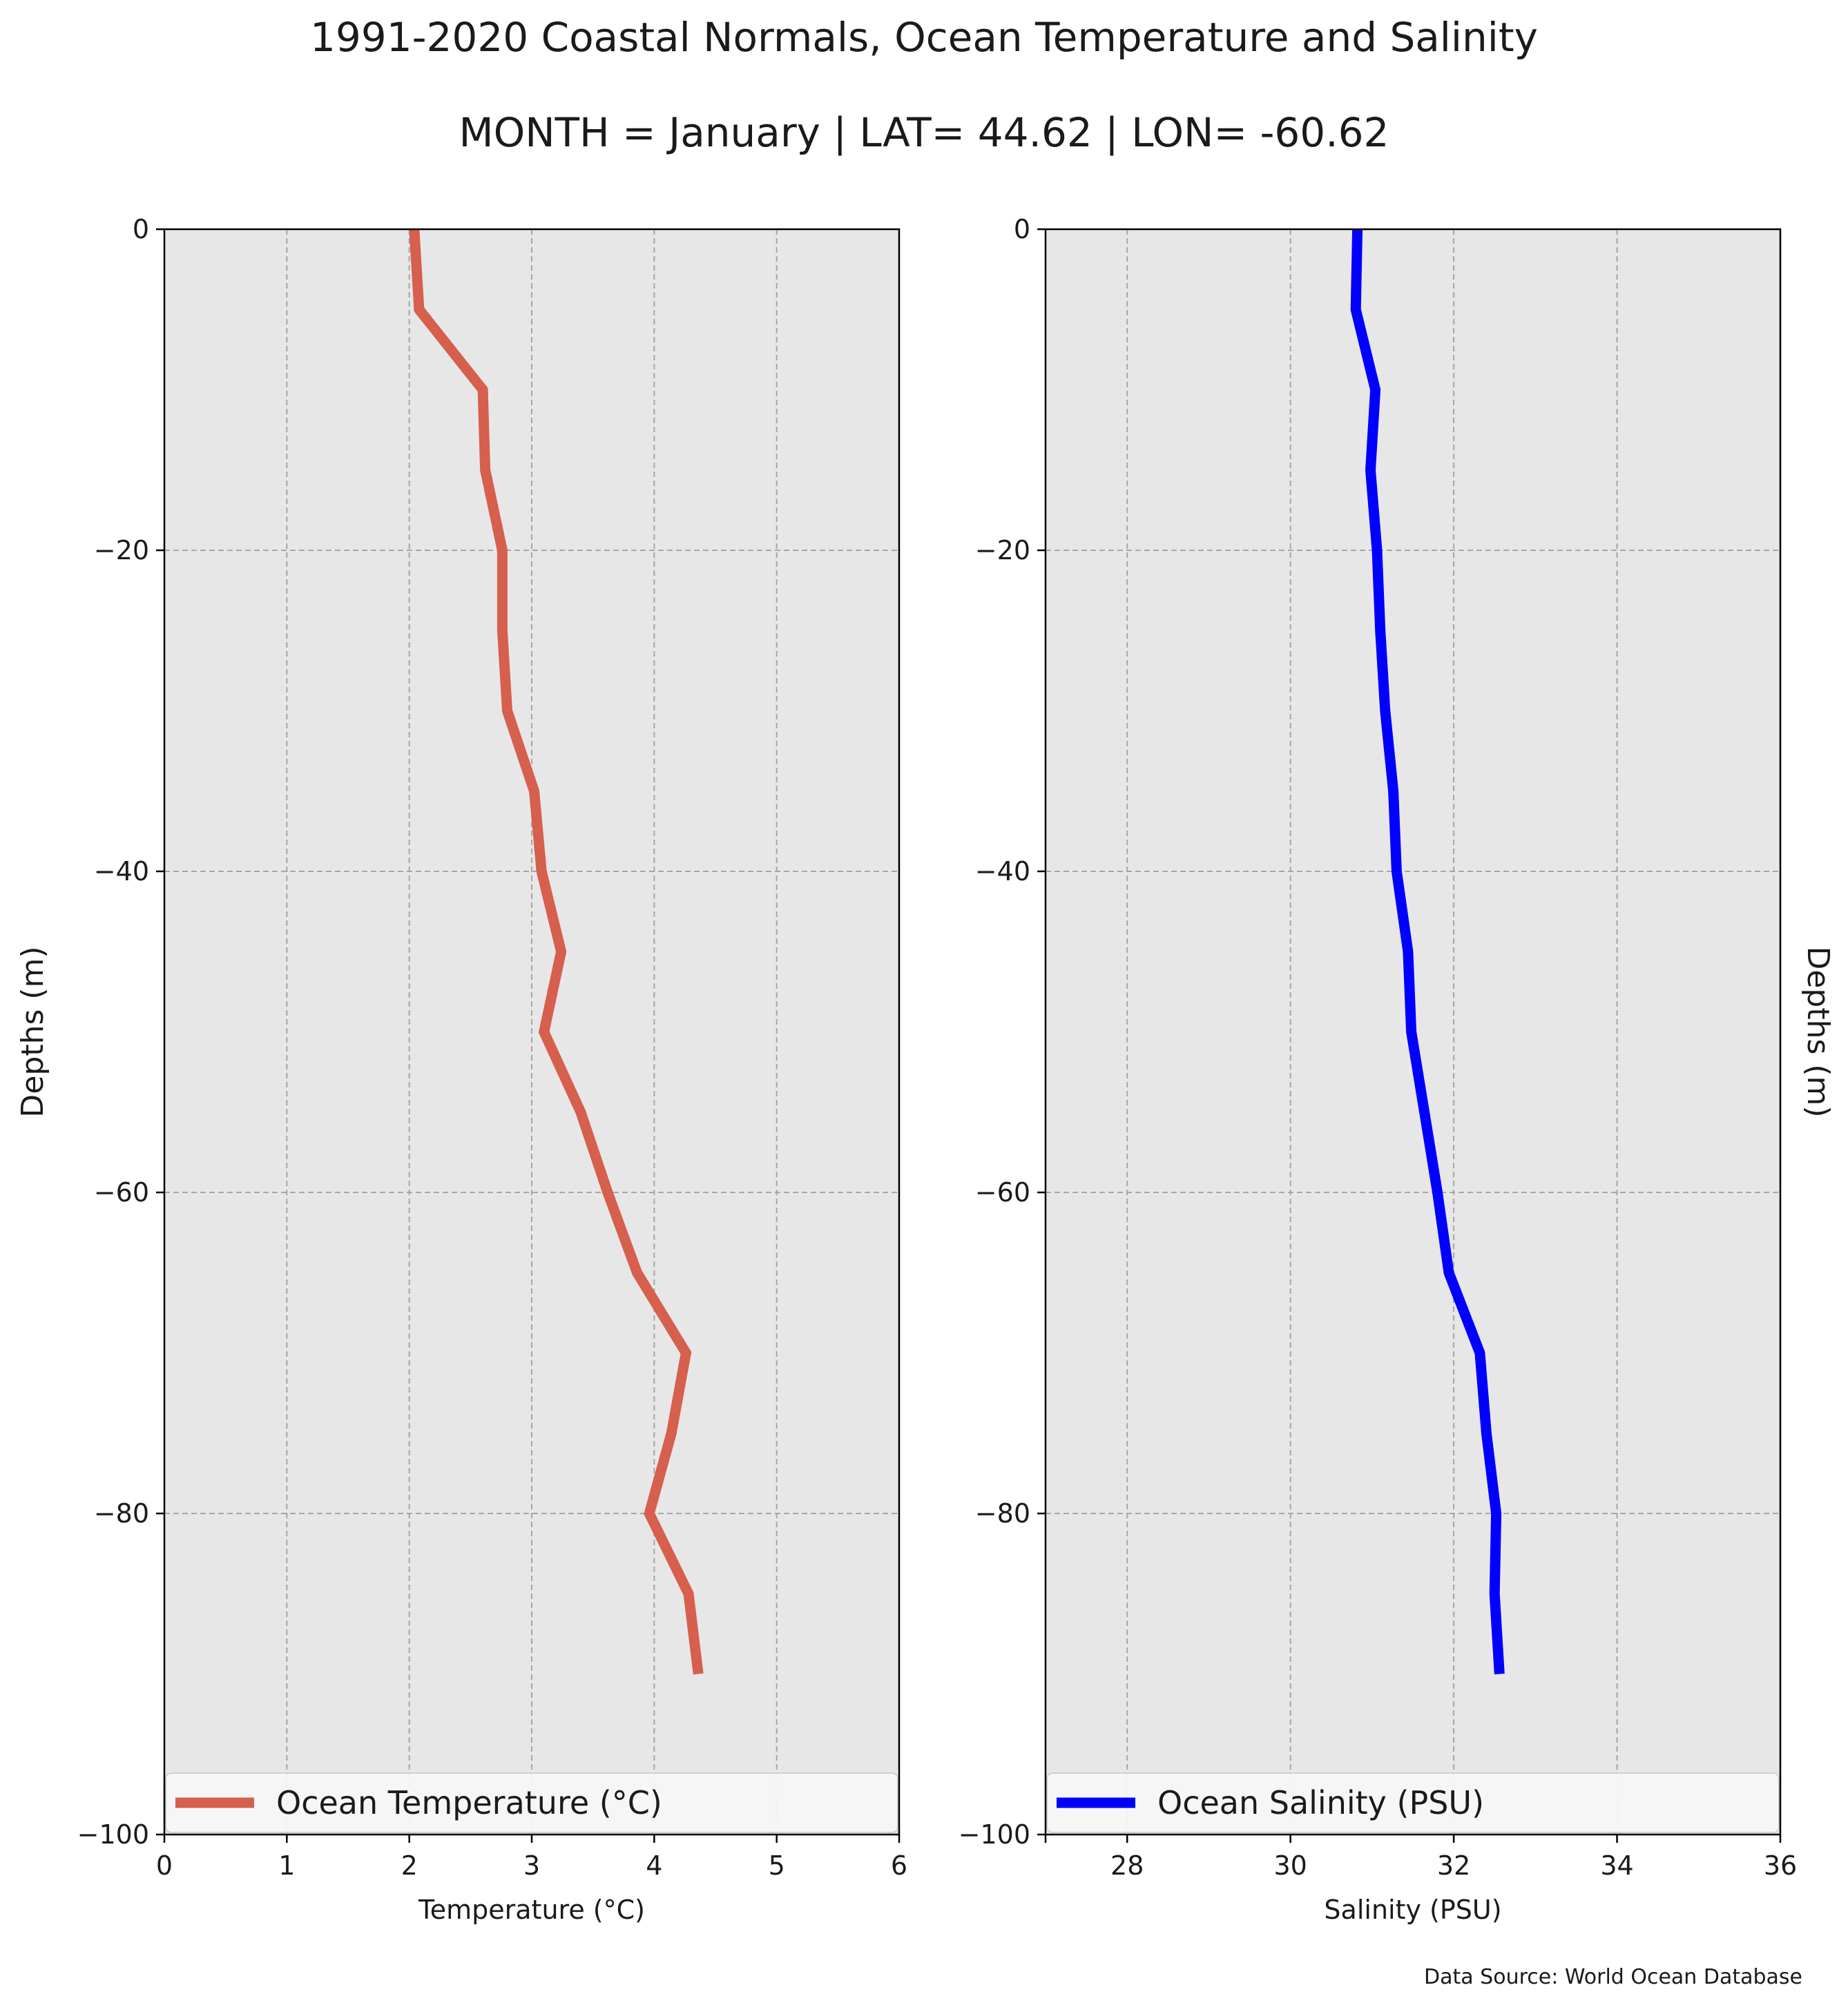  I want to click on x-tick-label: 5, so click(777, 1865).